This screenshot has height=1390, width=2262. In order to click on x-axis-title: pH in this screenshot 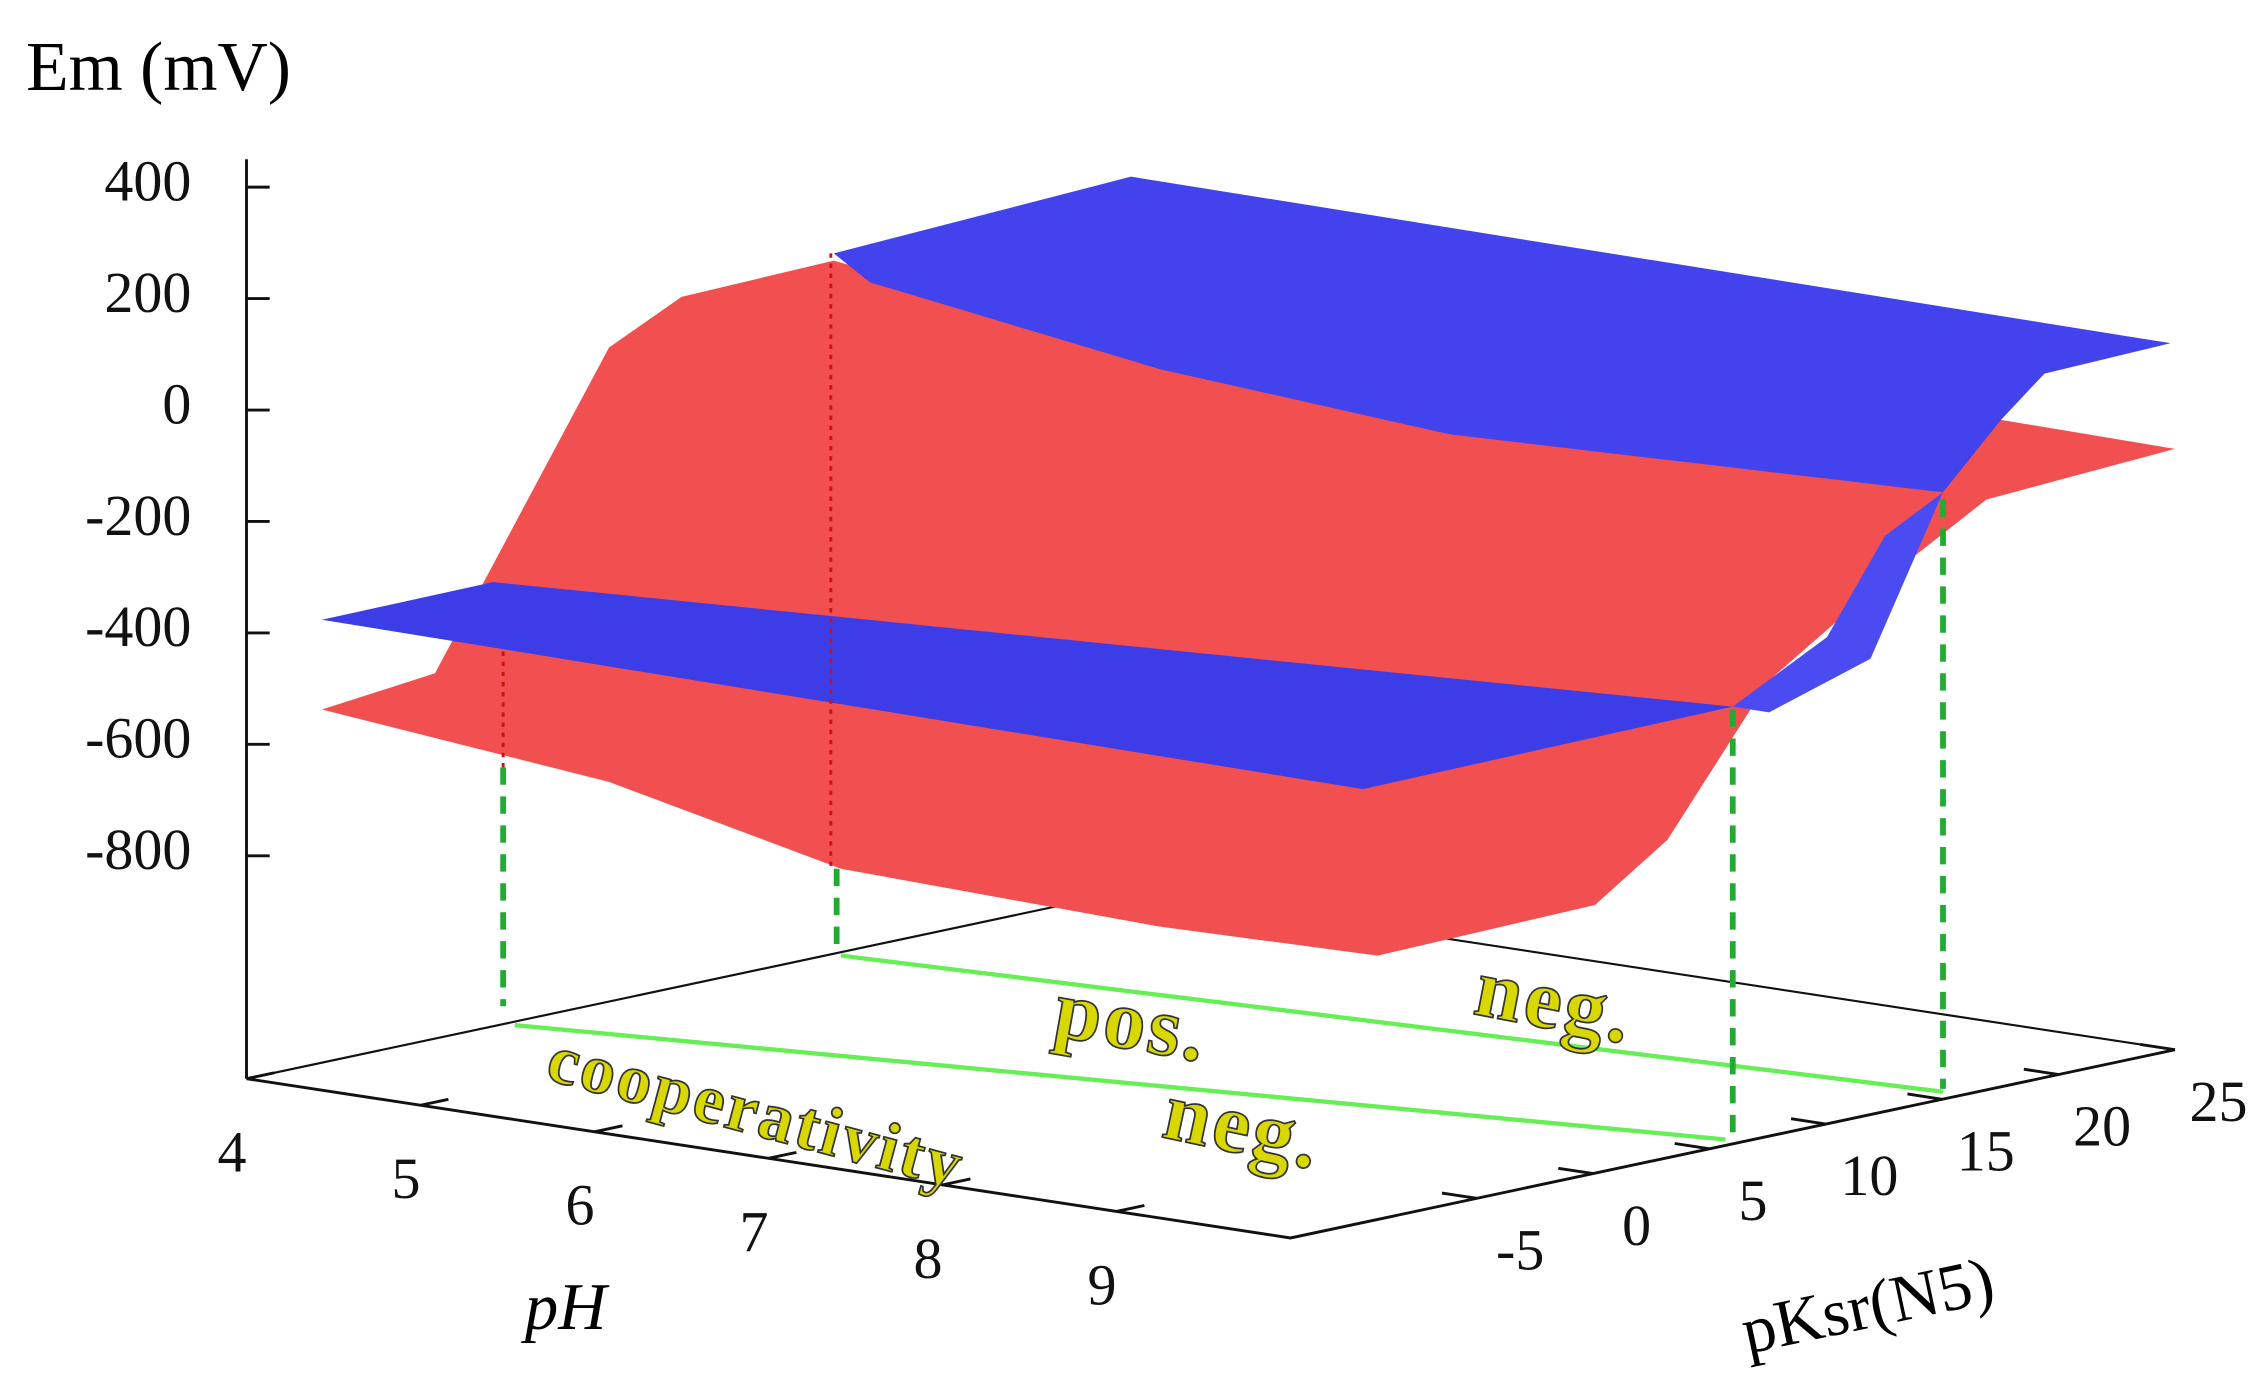, I will do `click(565, 1307)`.